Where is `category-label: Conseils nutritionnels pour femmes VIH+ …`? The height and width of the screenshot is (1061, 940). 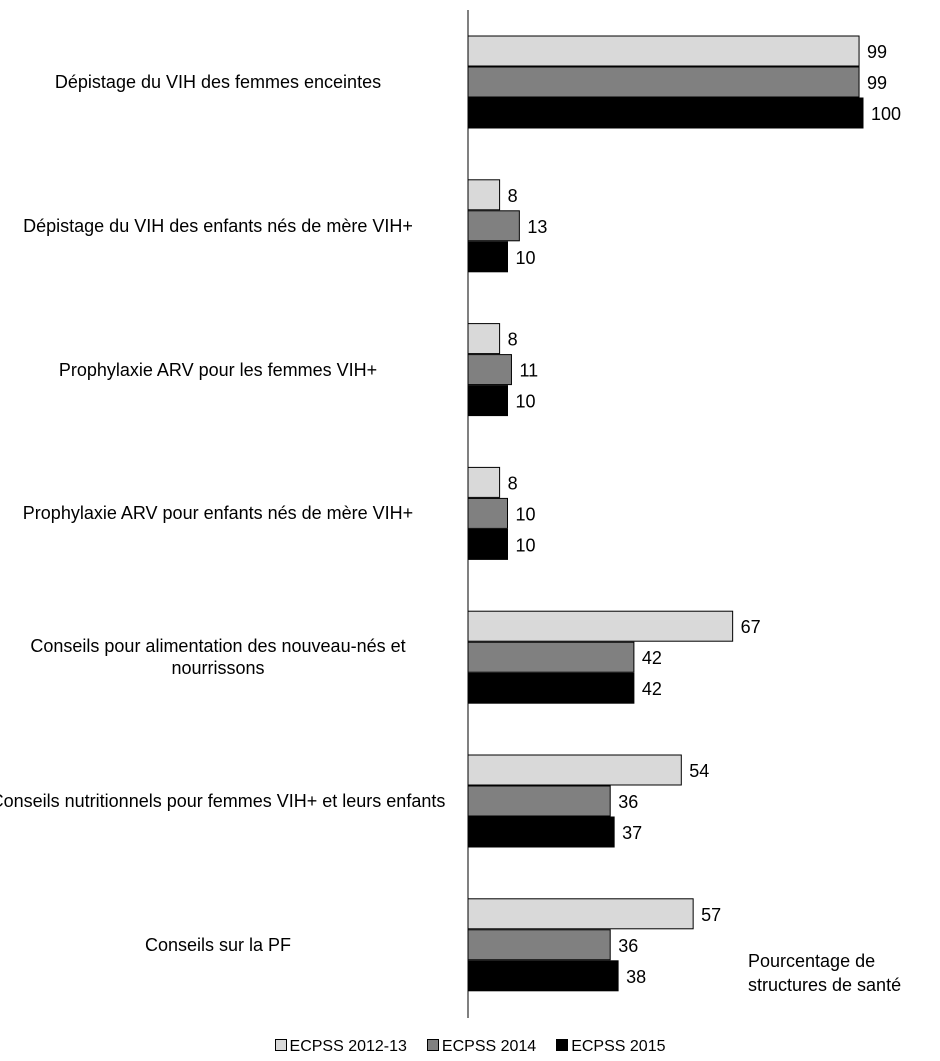
category-label: Conseils nutritionnels pour femmes VIH+ … is located at coordinates (223, 801).